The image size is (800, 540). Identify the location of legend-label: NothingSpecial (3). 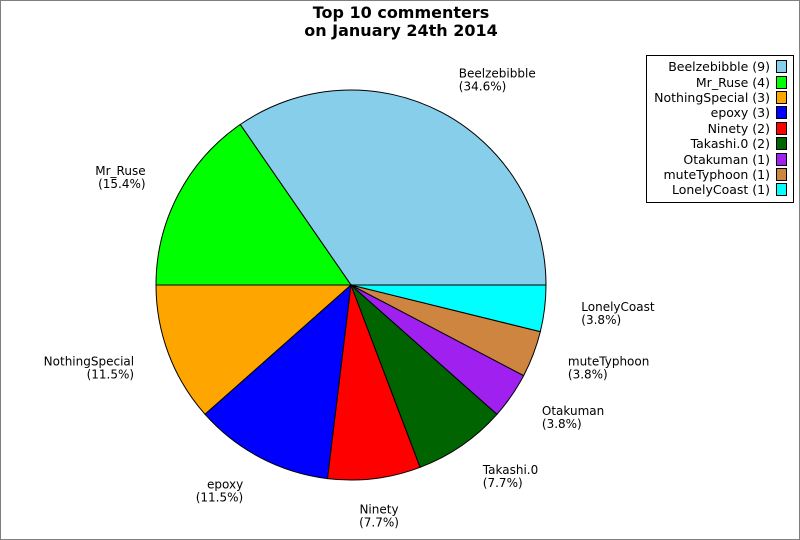
(712, 97).